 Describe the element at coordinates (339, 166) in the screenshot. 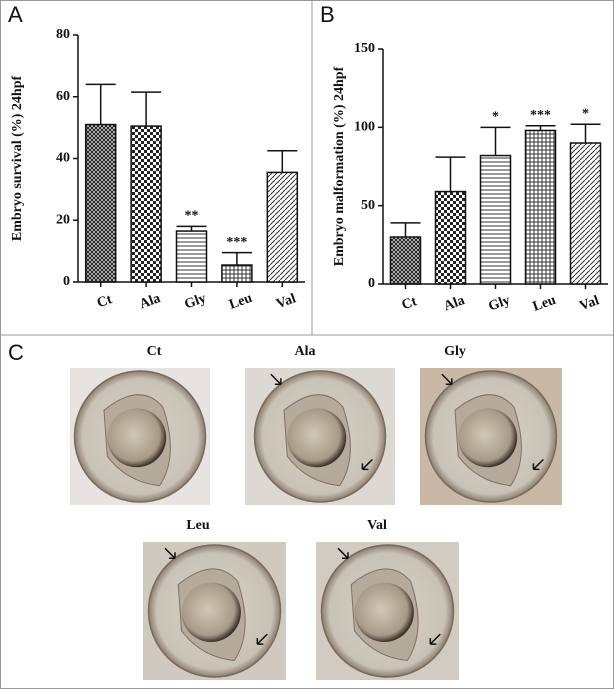

I see `y-axis-label: Embryo malformation (%) 24hpf` at that location.